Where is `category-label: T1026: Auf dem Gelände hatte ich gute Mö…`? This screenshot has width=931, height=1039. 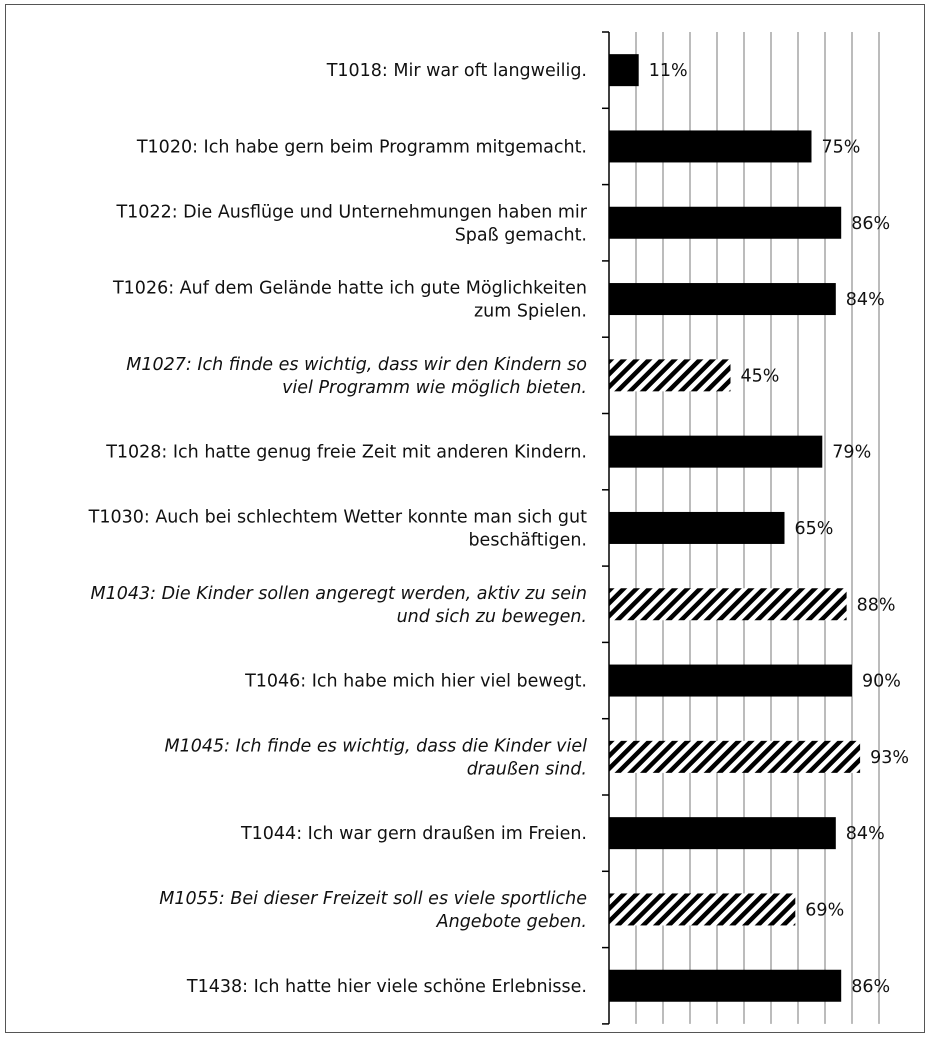 category-label: T1026: Auf dem Gelände hatte ich gute Mö… is located at coordinates (349, 289).